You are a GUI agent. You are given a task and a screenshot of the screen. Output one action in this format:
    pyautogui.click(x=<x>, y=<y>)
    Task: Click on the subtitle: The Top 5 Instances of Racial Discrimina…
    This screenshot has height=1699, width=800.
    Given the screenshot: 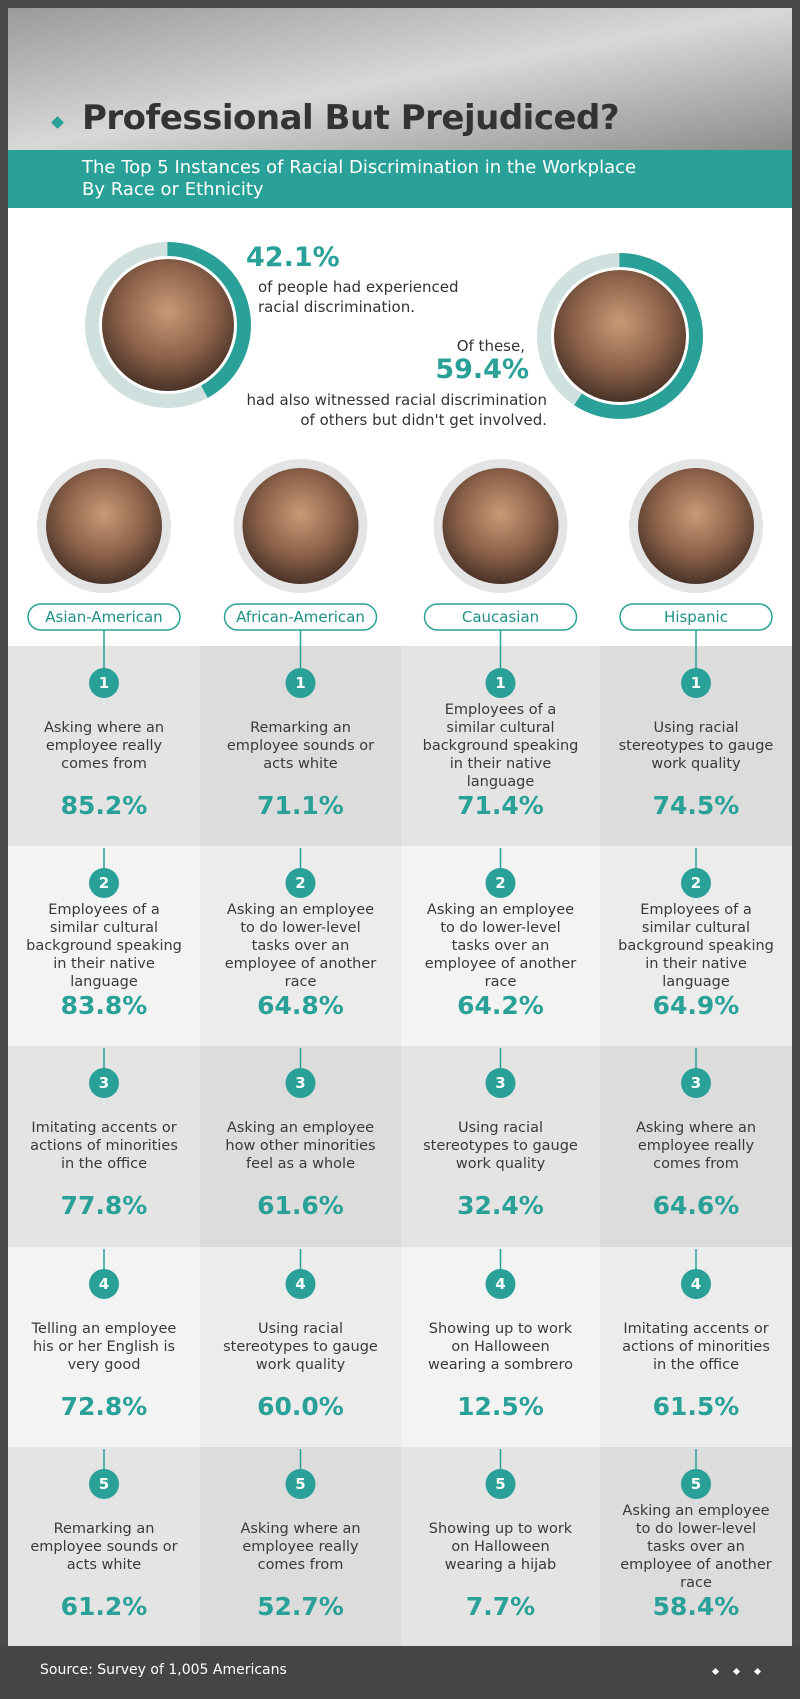 What is the action you would take?
    pyautogui.click(x=359, y=167)
    